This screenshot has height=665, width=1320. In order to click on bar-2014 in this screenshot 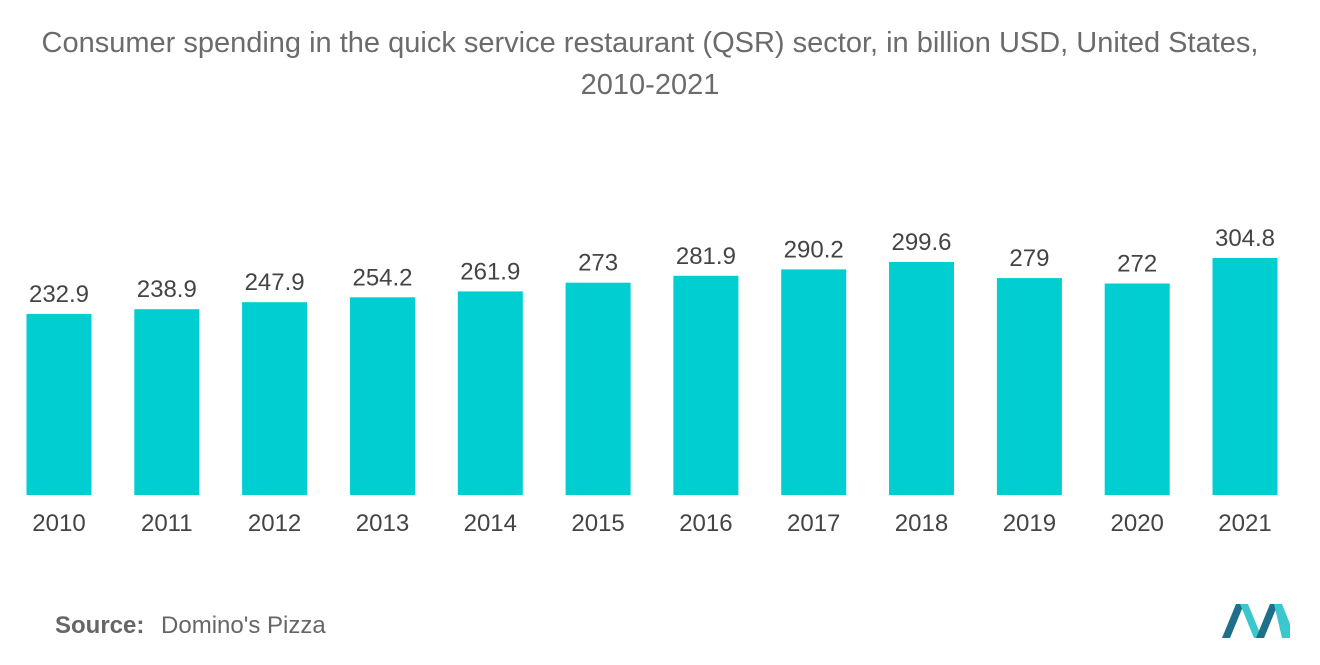, I will do `click(490, 393)`.